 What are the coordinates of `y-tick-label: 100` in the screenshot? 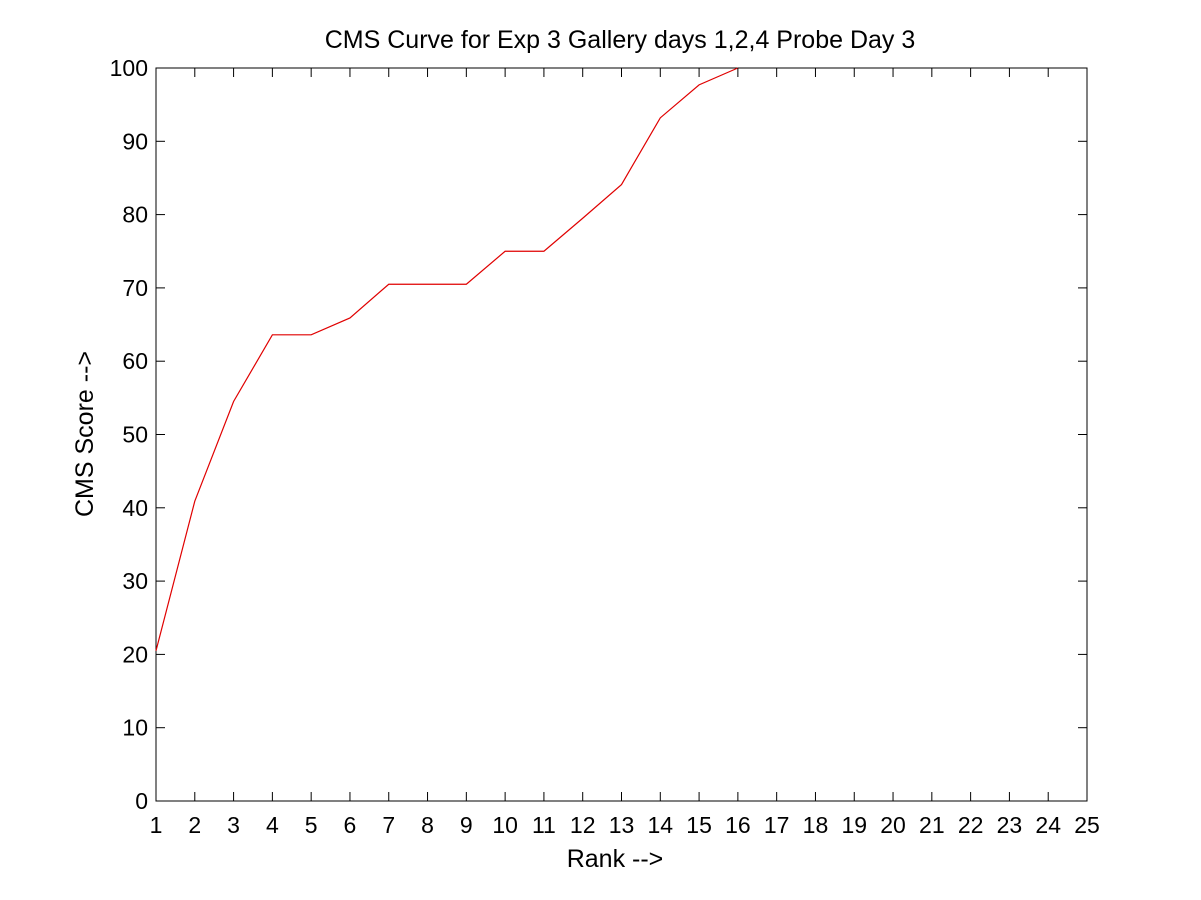 It's located at (129, 68).